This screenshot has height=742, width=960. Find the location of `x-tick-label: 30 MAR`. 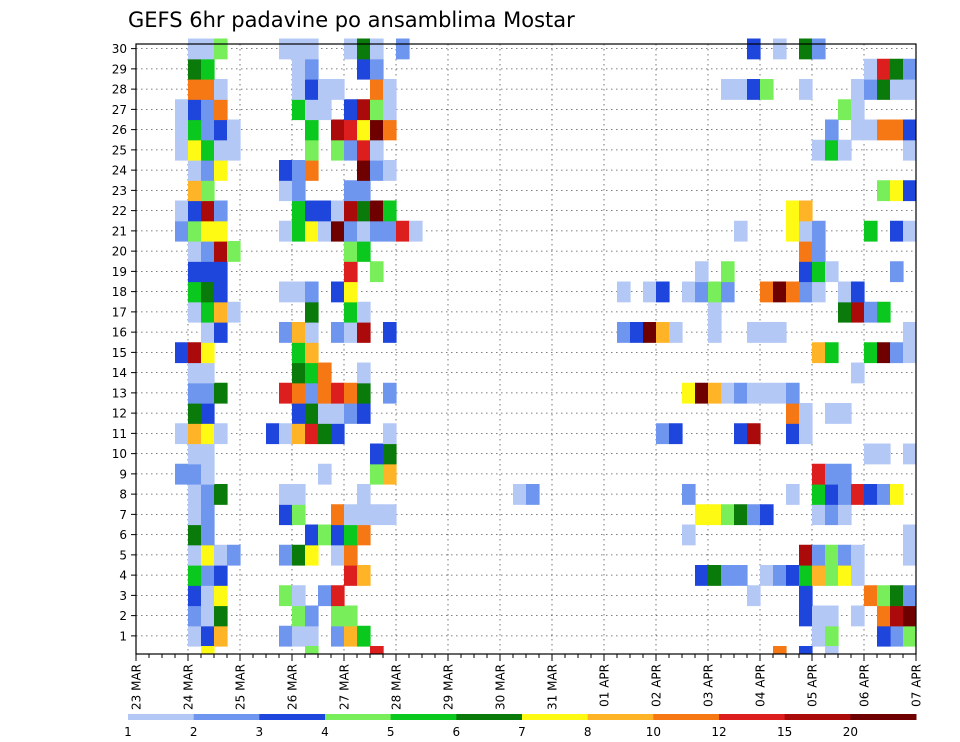

x-tick-label: 30 MAR is located at coordinates (501, 687).